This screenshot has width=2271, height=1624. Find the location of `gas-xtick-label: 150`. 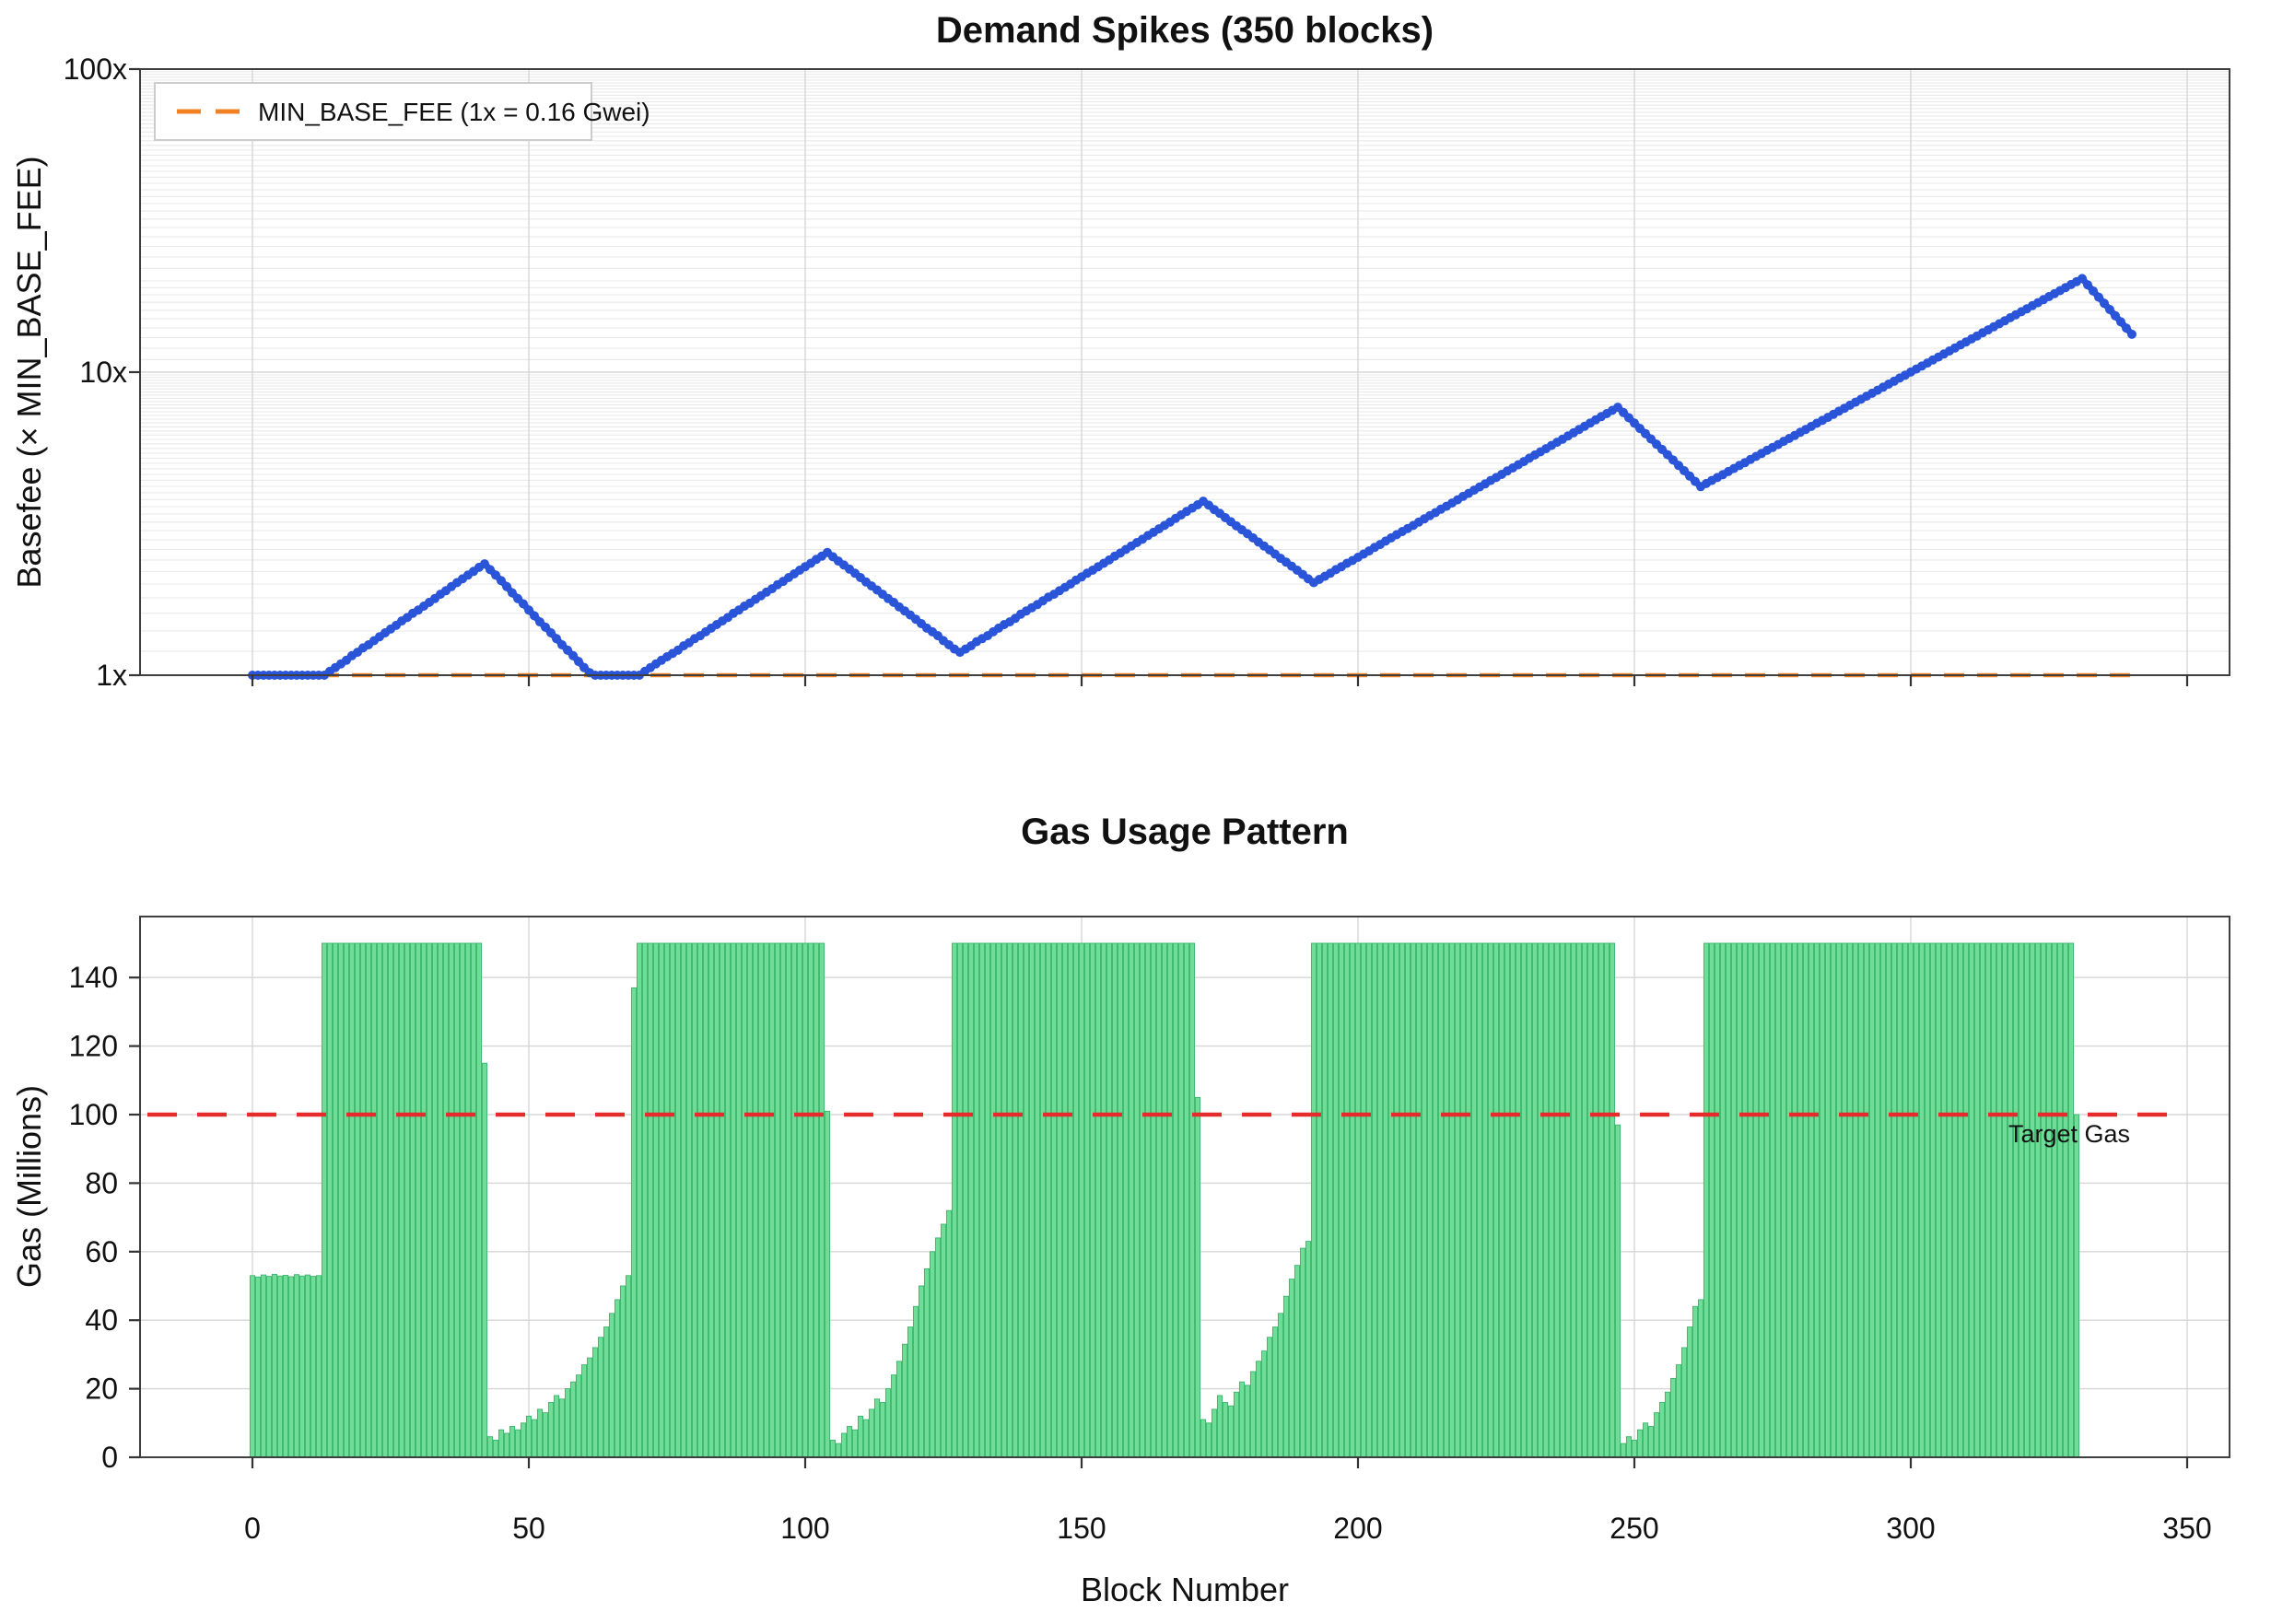

gas-xtick-label: 150 is located at coordinates (1081, 1529).